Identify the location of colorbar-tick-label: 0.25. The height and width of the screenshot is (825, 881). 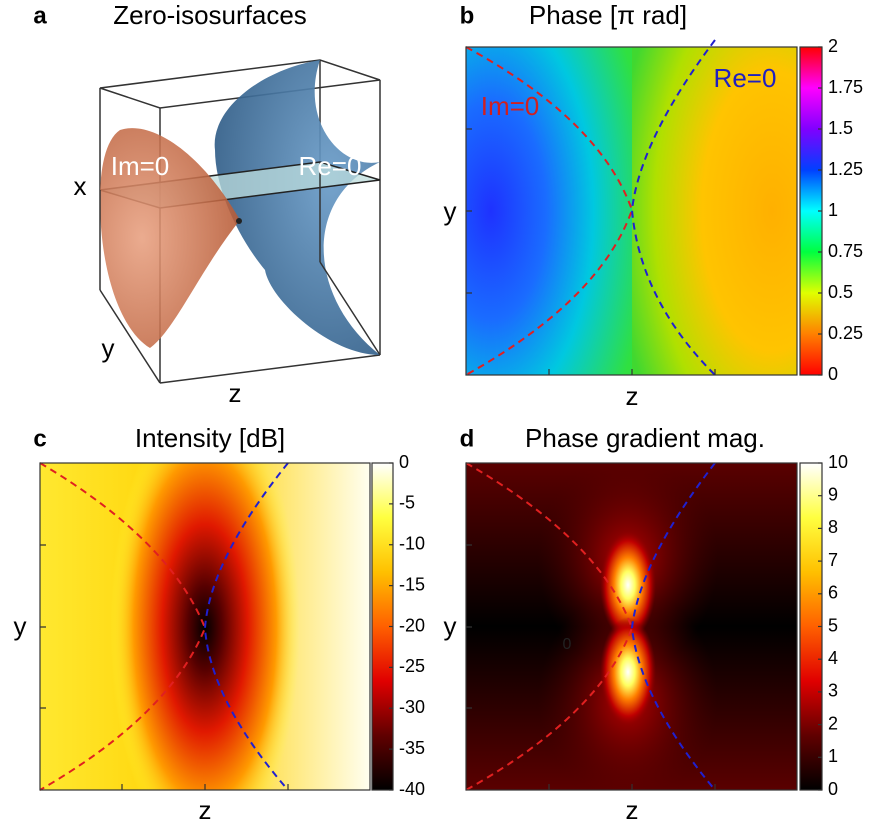
(845, 333).